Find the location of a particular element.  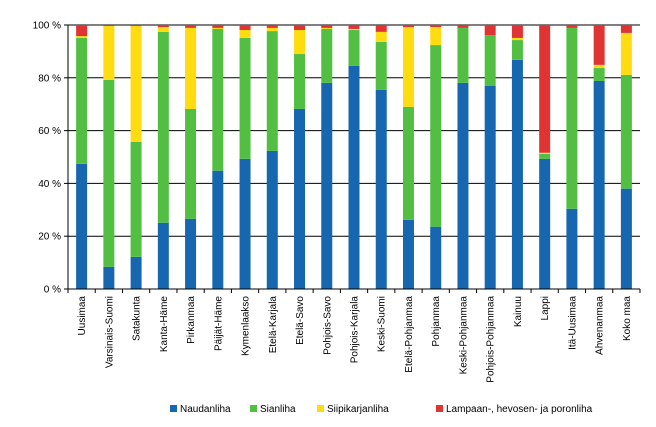

bar-sianliha-etelä-savo is located at coordinates (300, 81).